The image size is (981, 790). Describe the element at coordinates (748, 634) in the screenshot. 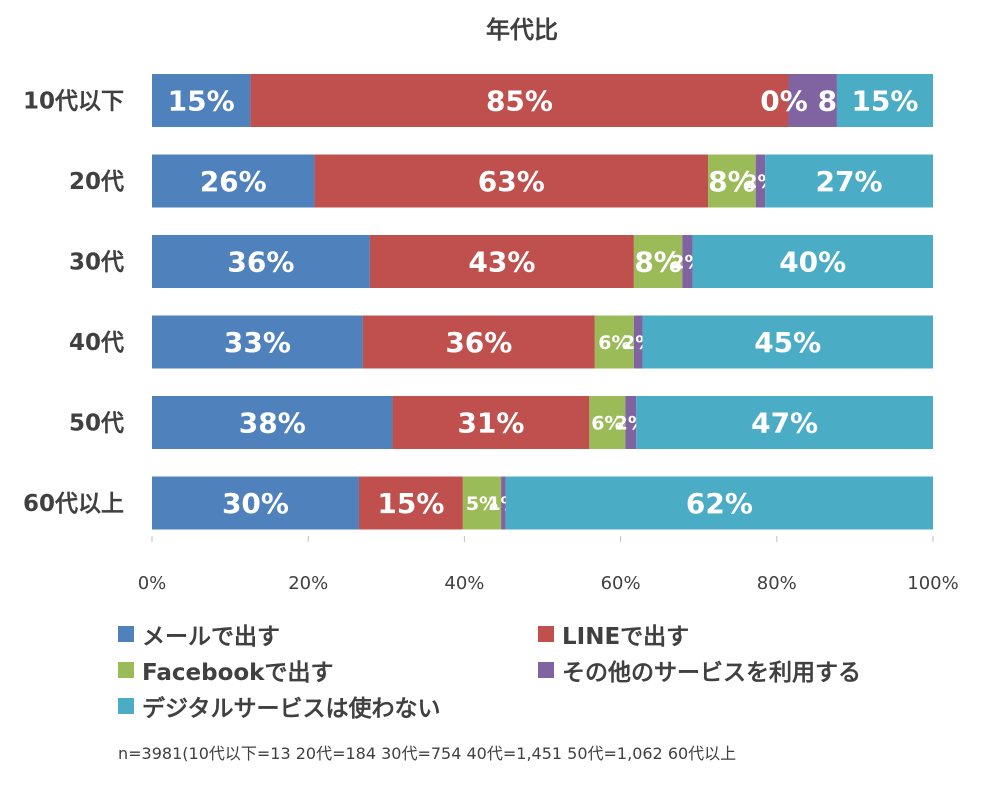

I see `legend-item: LINEで出す` at that location.